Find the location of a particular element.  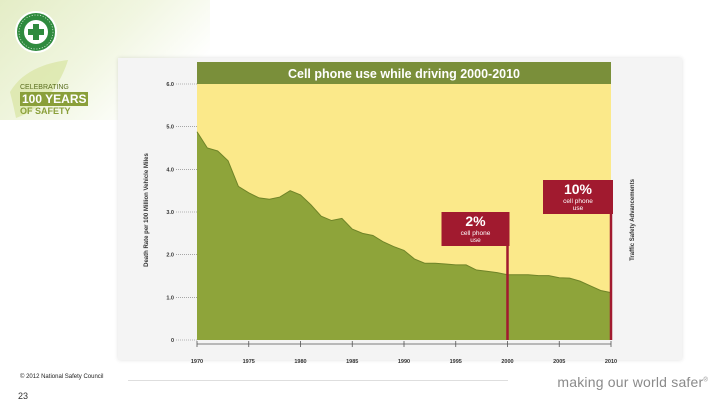

x-tick-label: 2005 is located at coordinates (559, 362).